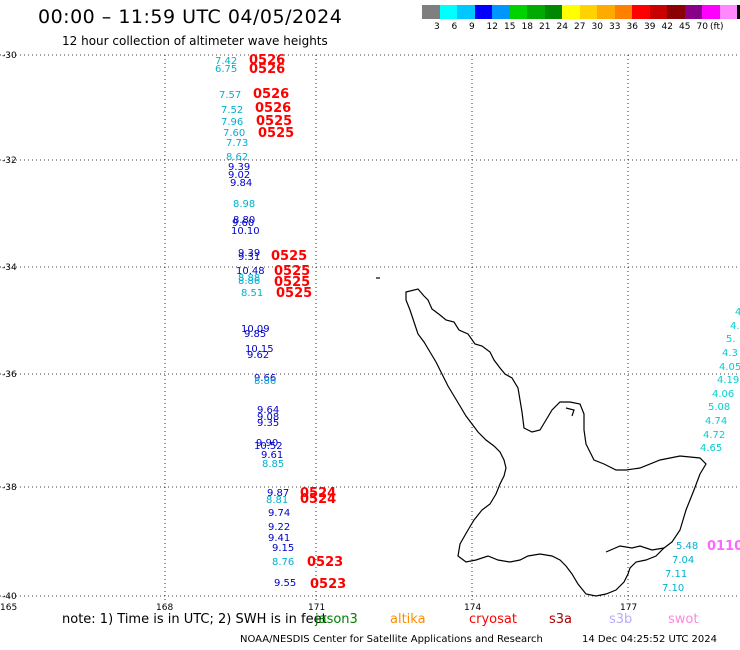 This screenshot has height=650, width=740. What do you see at coordinates (621, 619) in the screenshot?
I see `satellite-label-s3b: s3b` at bounding box center [621, 619].